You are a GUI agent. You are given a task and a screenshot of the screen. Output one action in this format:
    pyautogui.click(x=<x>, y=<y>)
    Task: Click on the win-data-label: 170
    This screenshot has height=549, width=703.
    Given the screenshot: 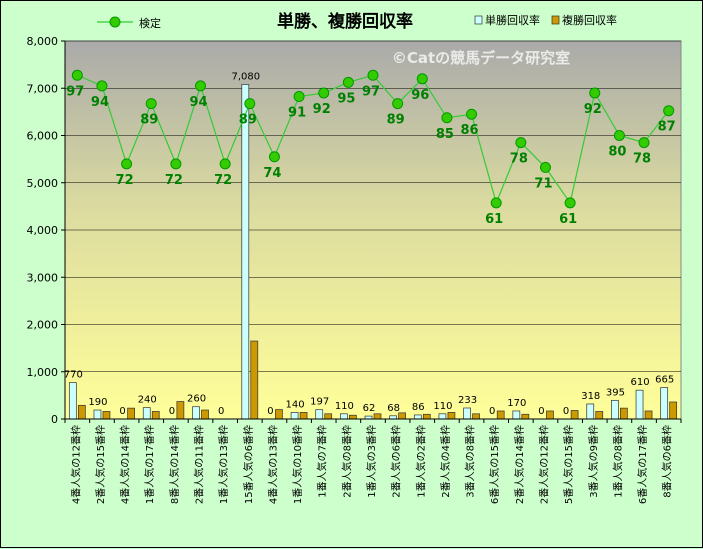 What is the action you would take?
    pyautogui.click(x=516, y=403)
    